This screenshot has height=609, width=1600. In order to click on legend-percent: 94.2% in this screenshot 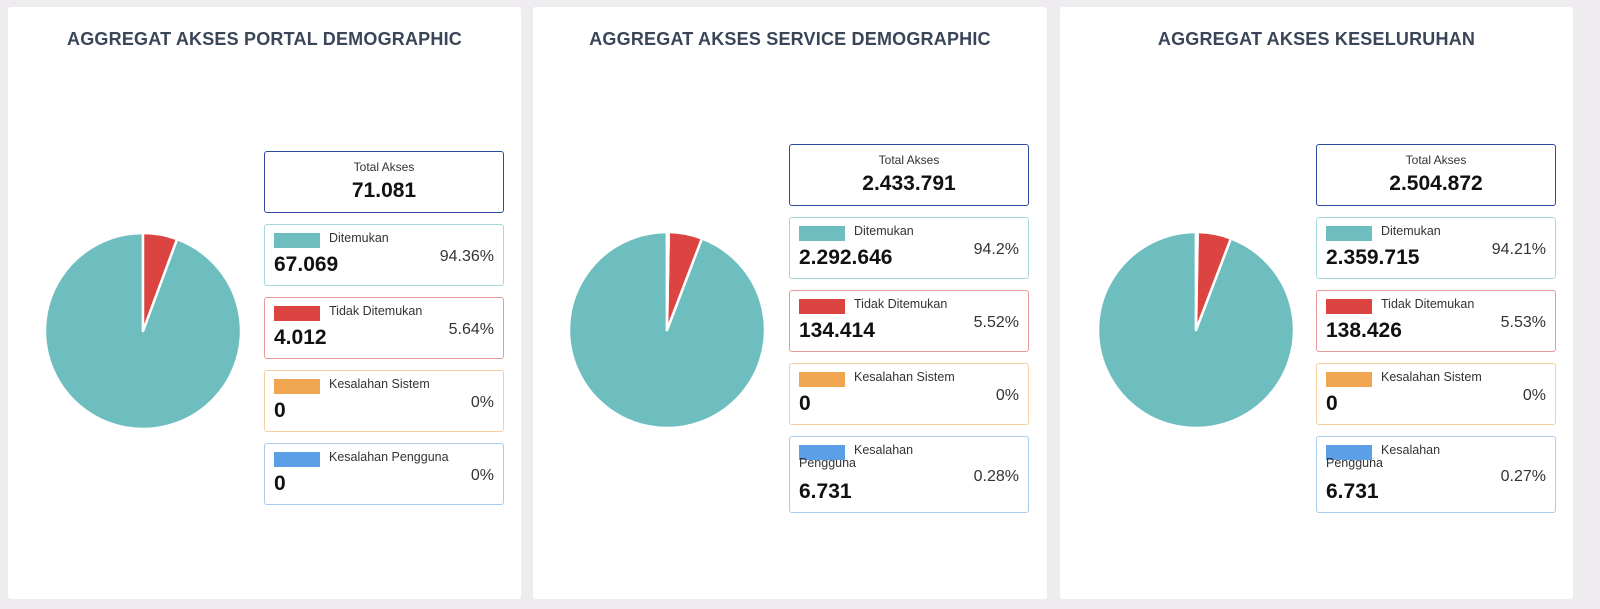, I will do `click(996, 249)`.